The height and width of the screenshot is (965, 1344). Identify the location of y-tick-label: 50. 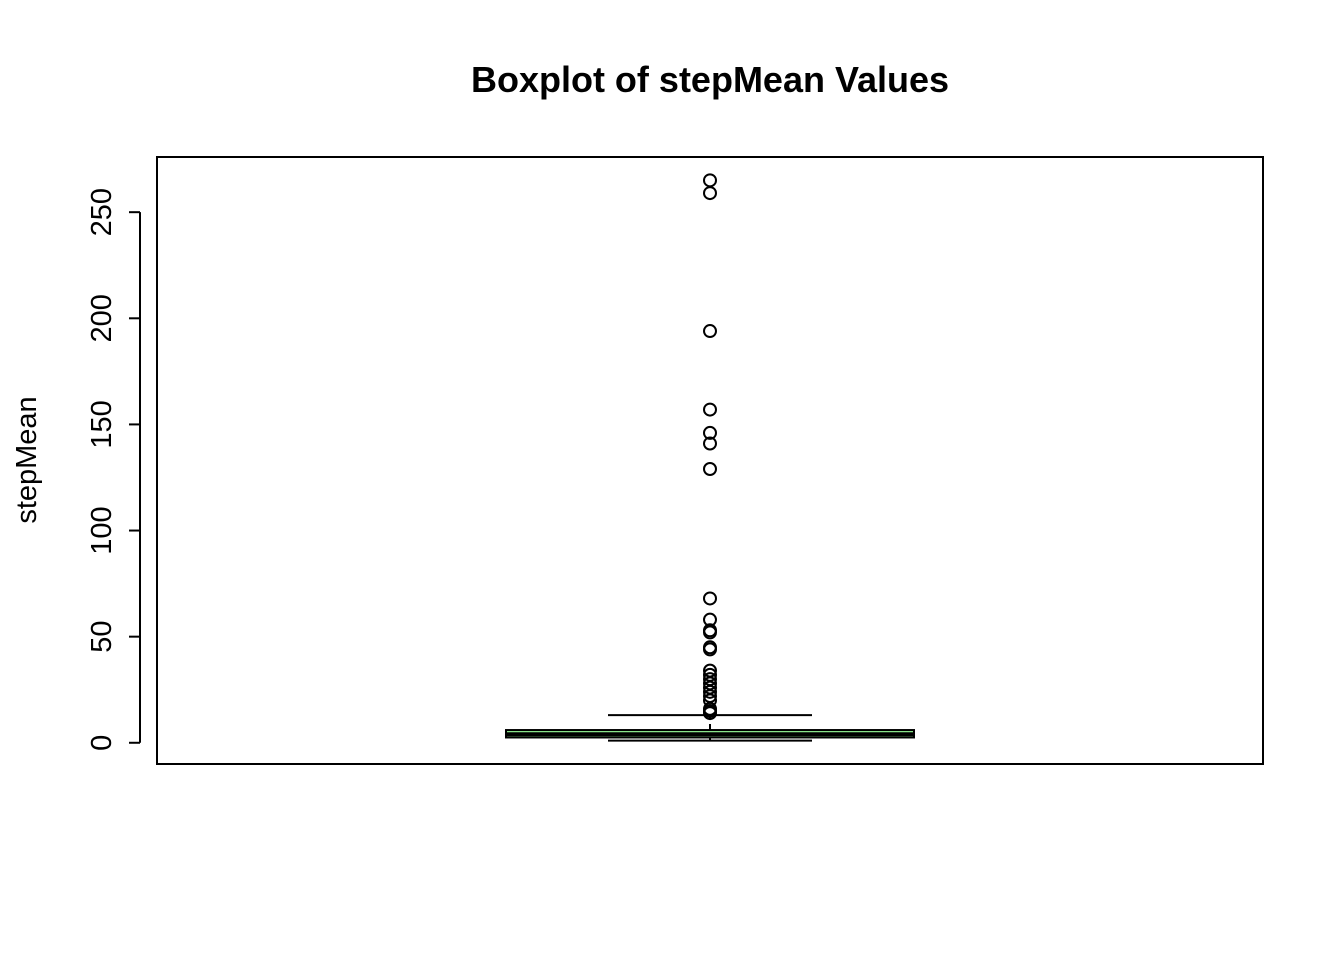
(102, 637).